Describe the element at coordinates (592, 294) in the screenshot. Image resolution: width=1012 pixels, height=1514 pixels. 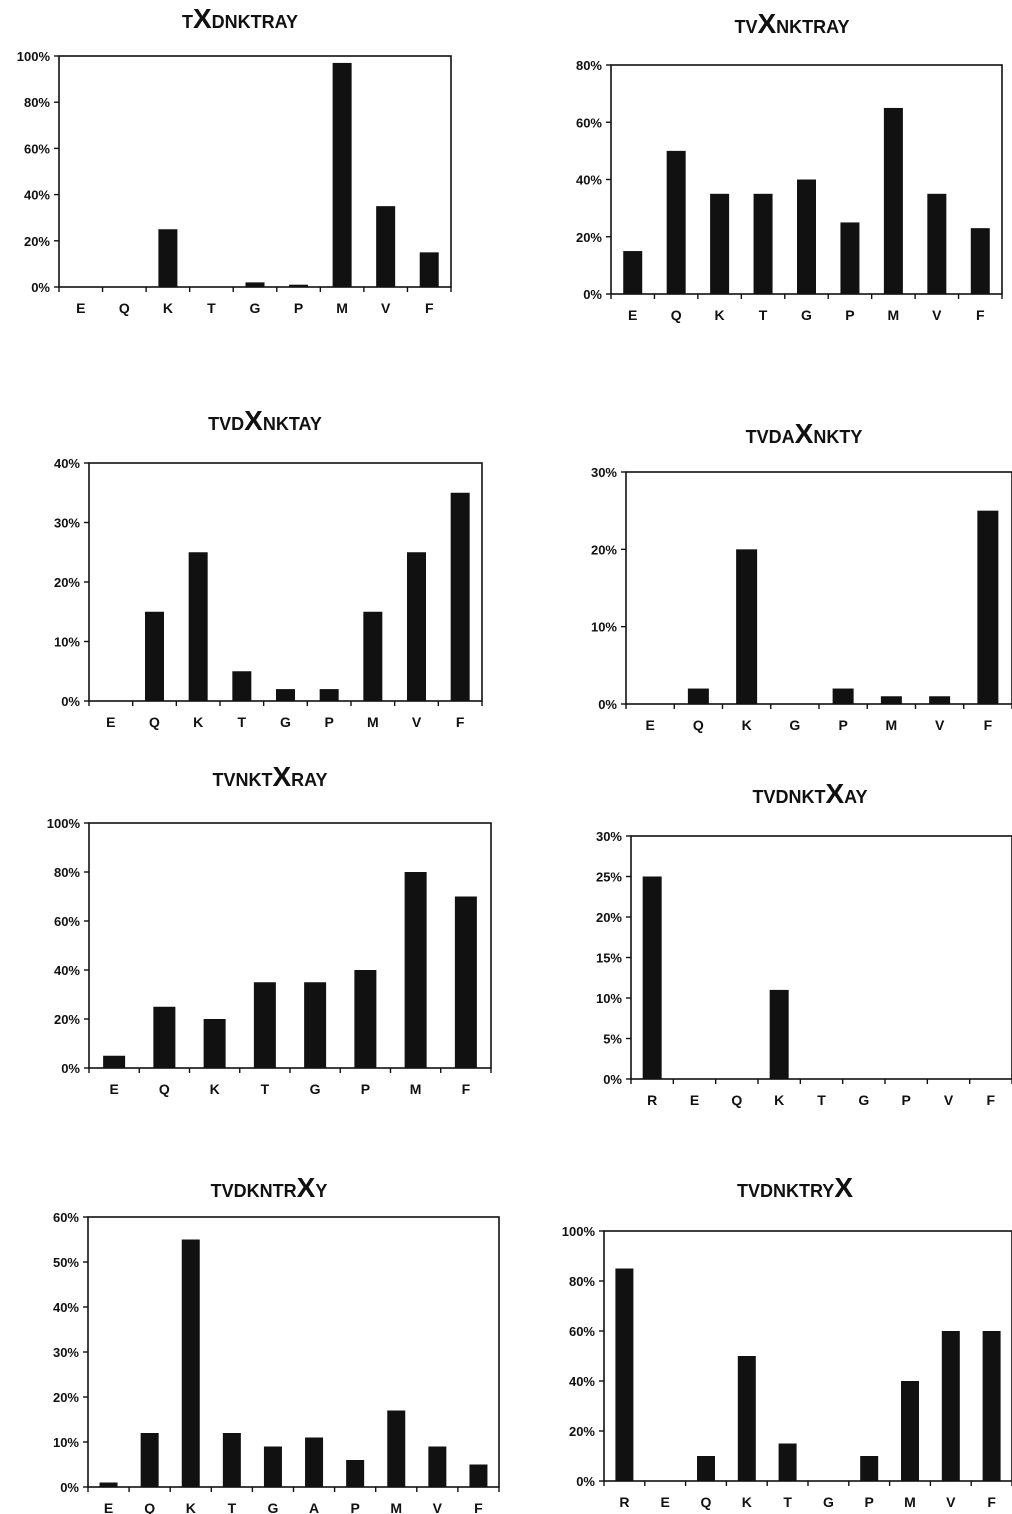
I see `y-tick-label: 0%` at that location.